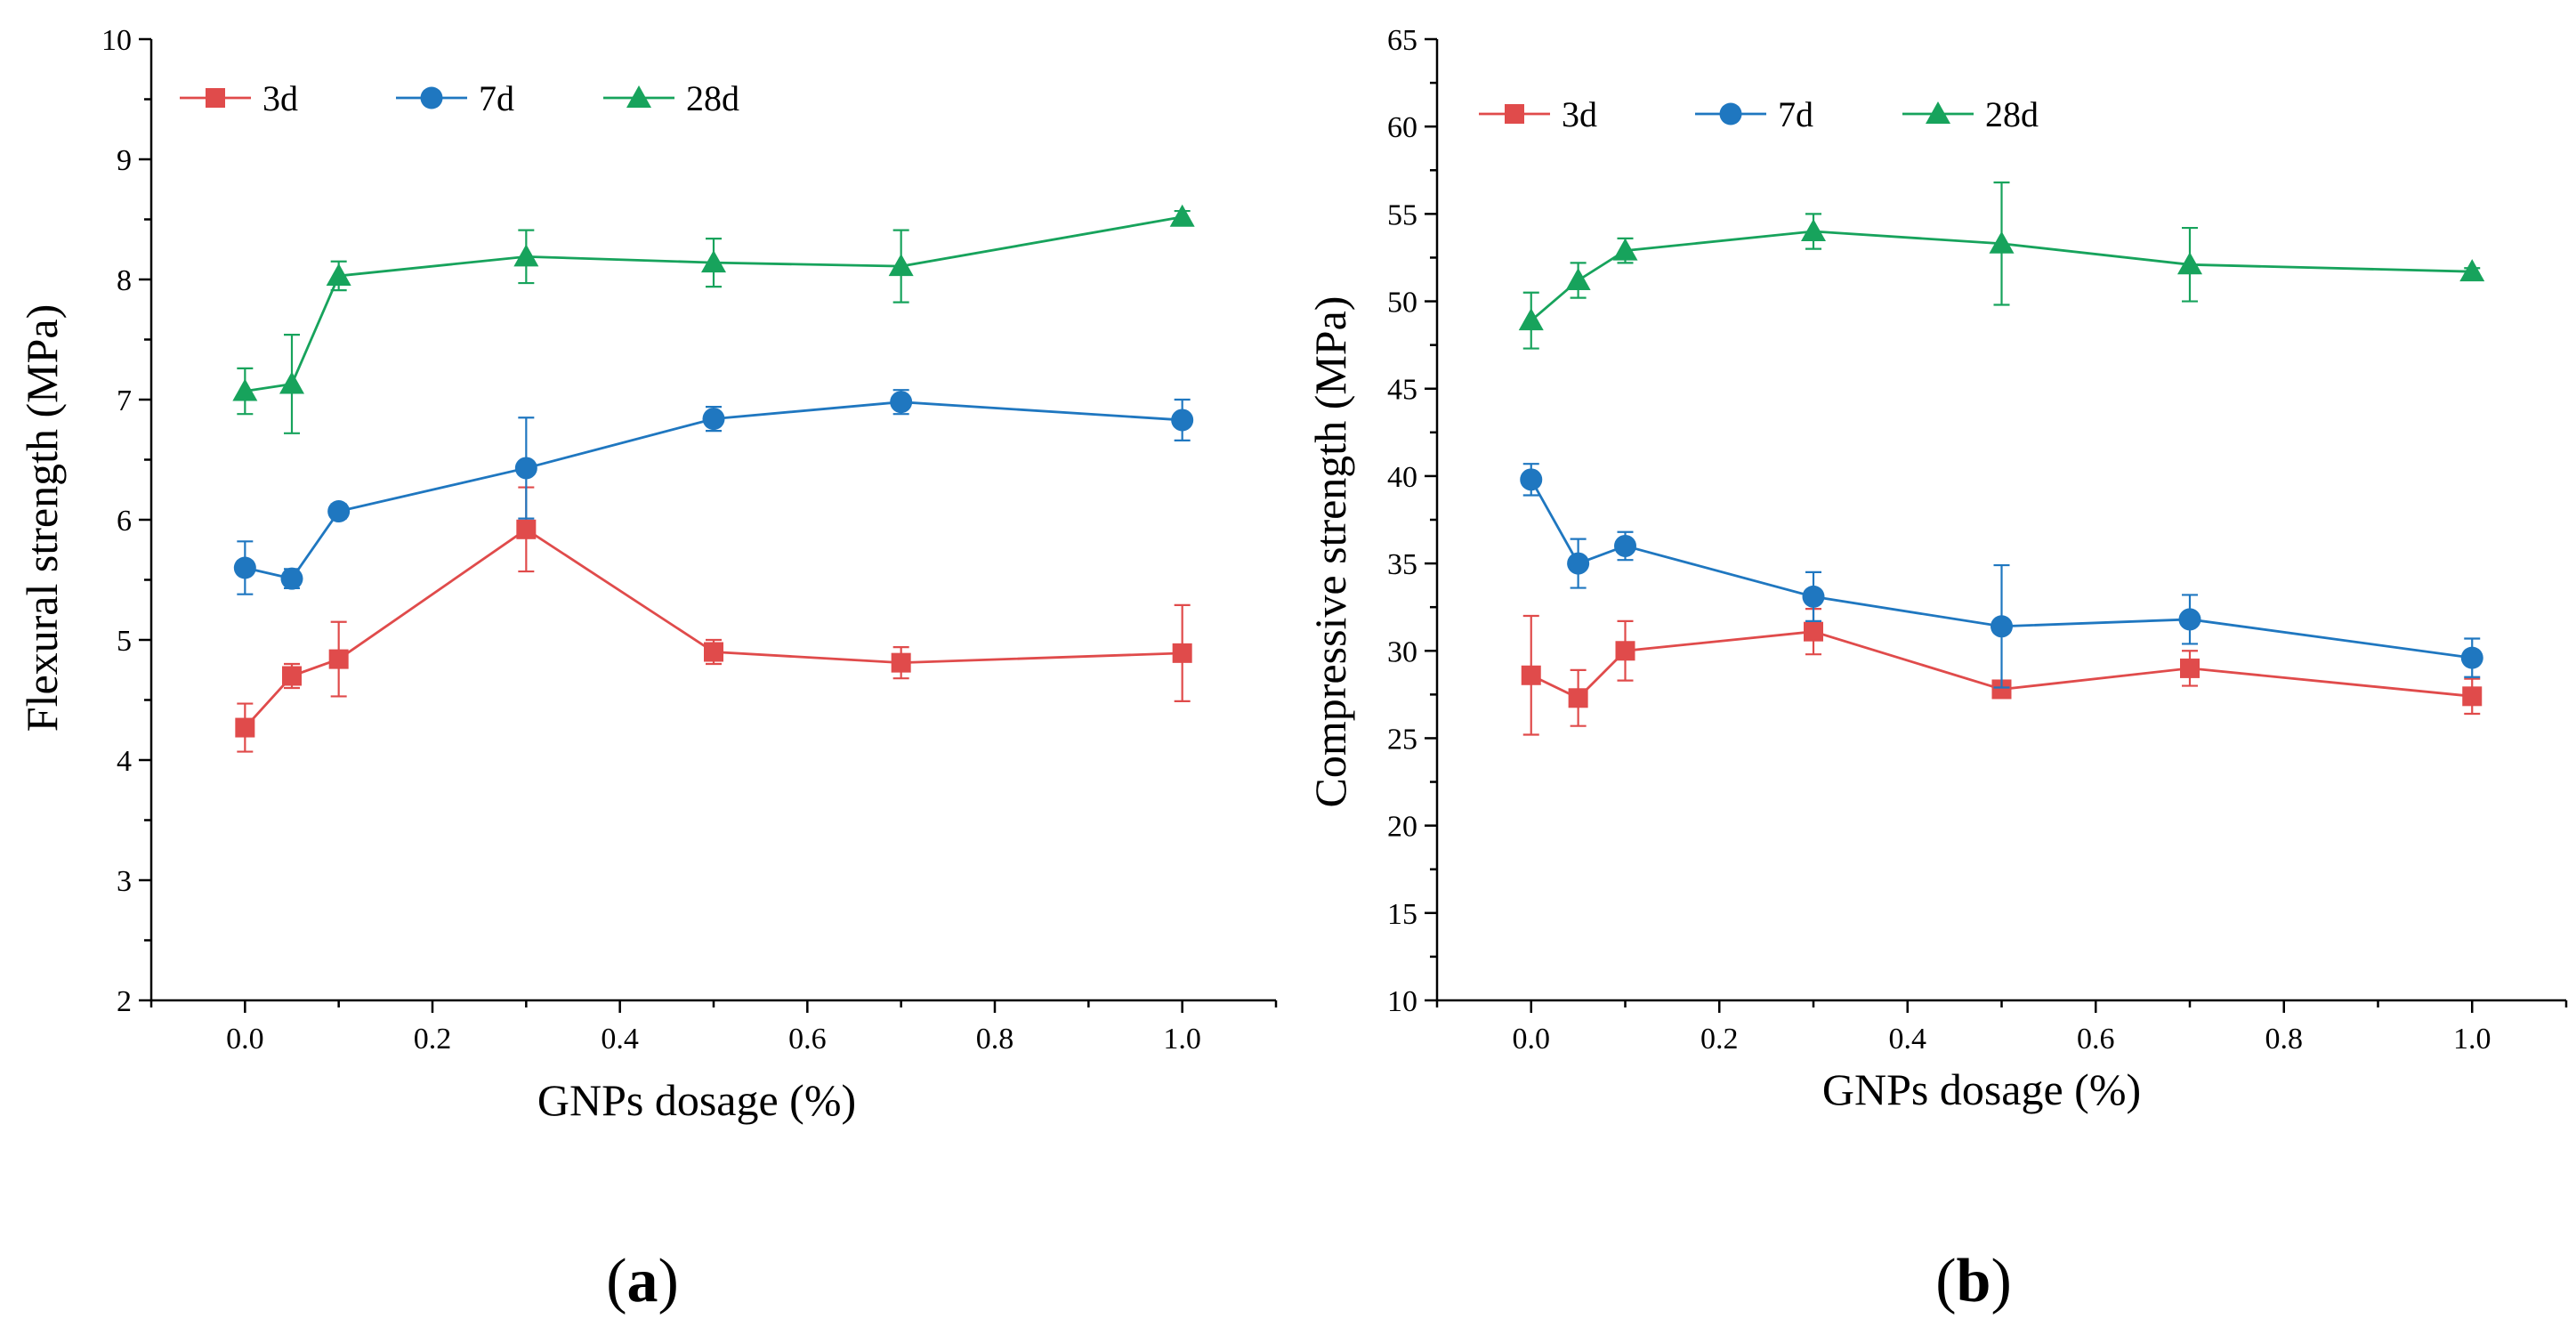 The image size is (2576, 1335). What do you see at coordinates (712, 98) in the screenshot?
I see `panel-a-legend-label: 28d` at bounding box center [712, 98].